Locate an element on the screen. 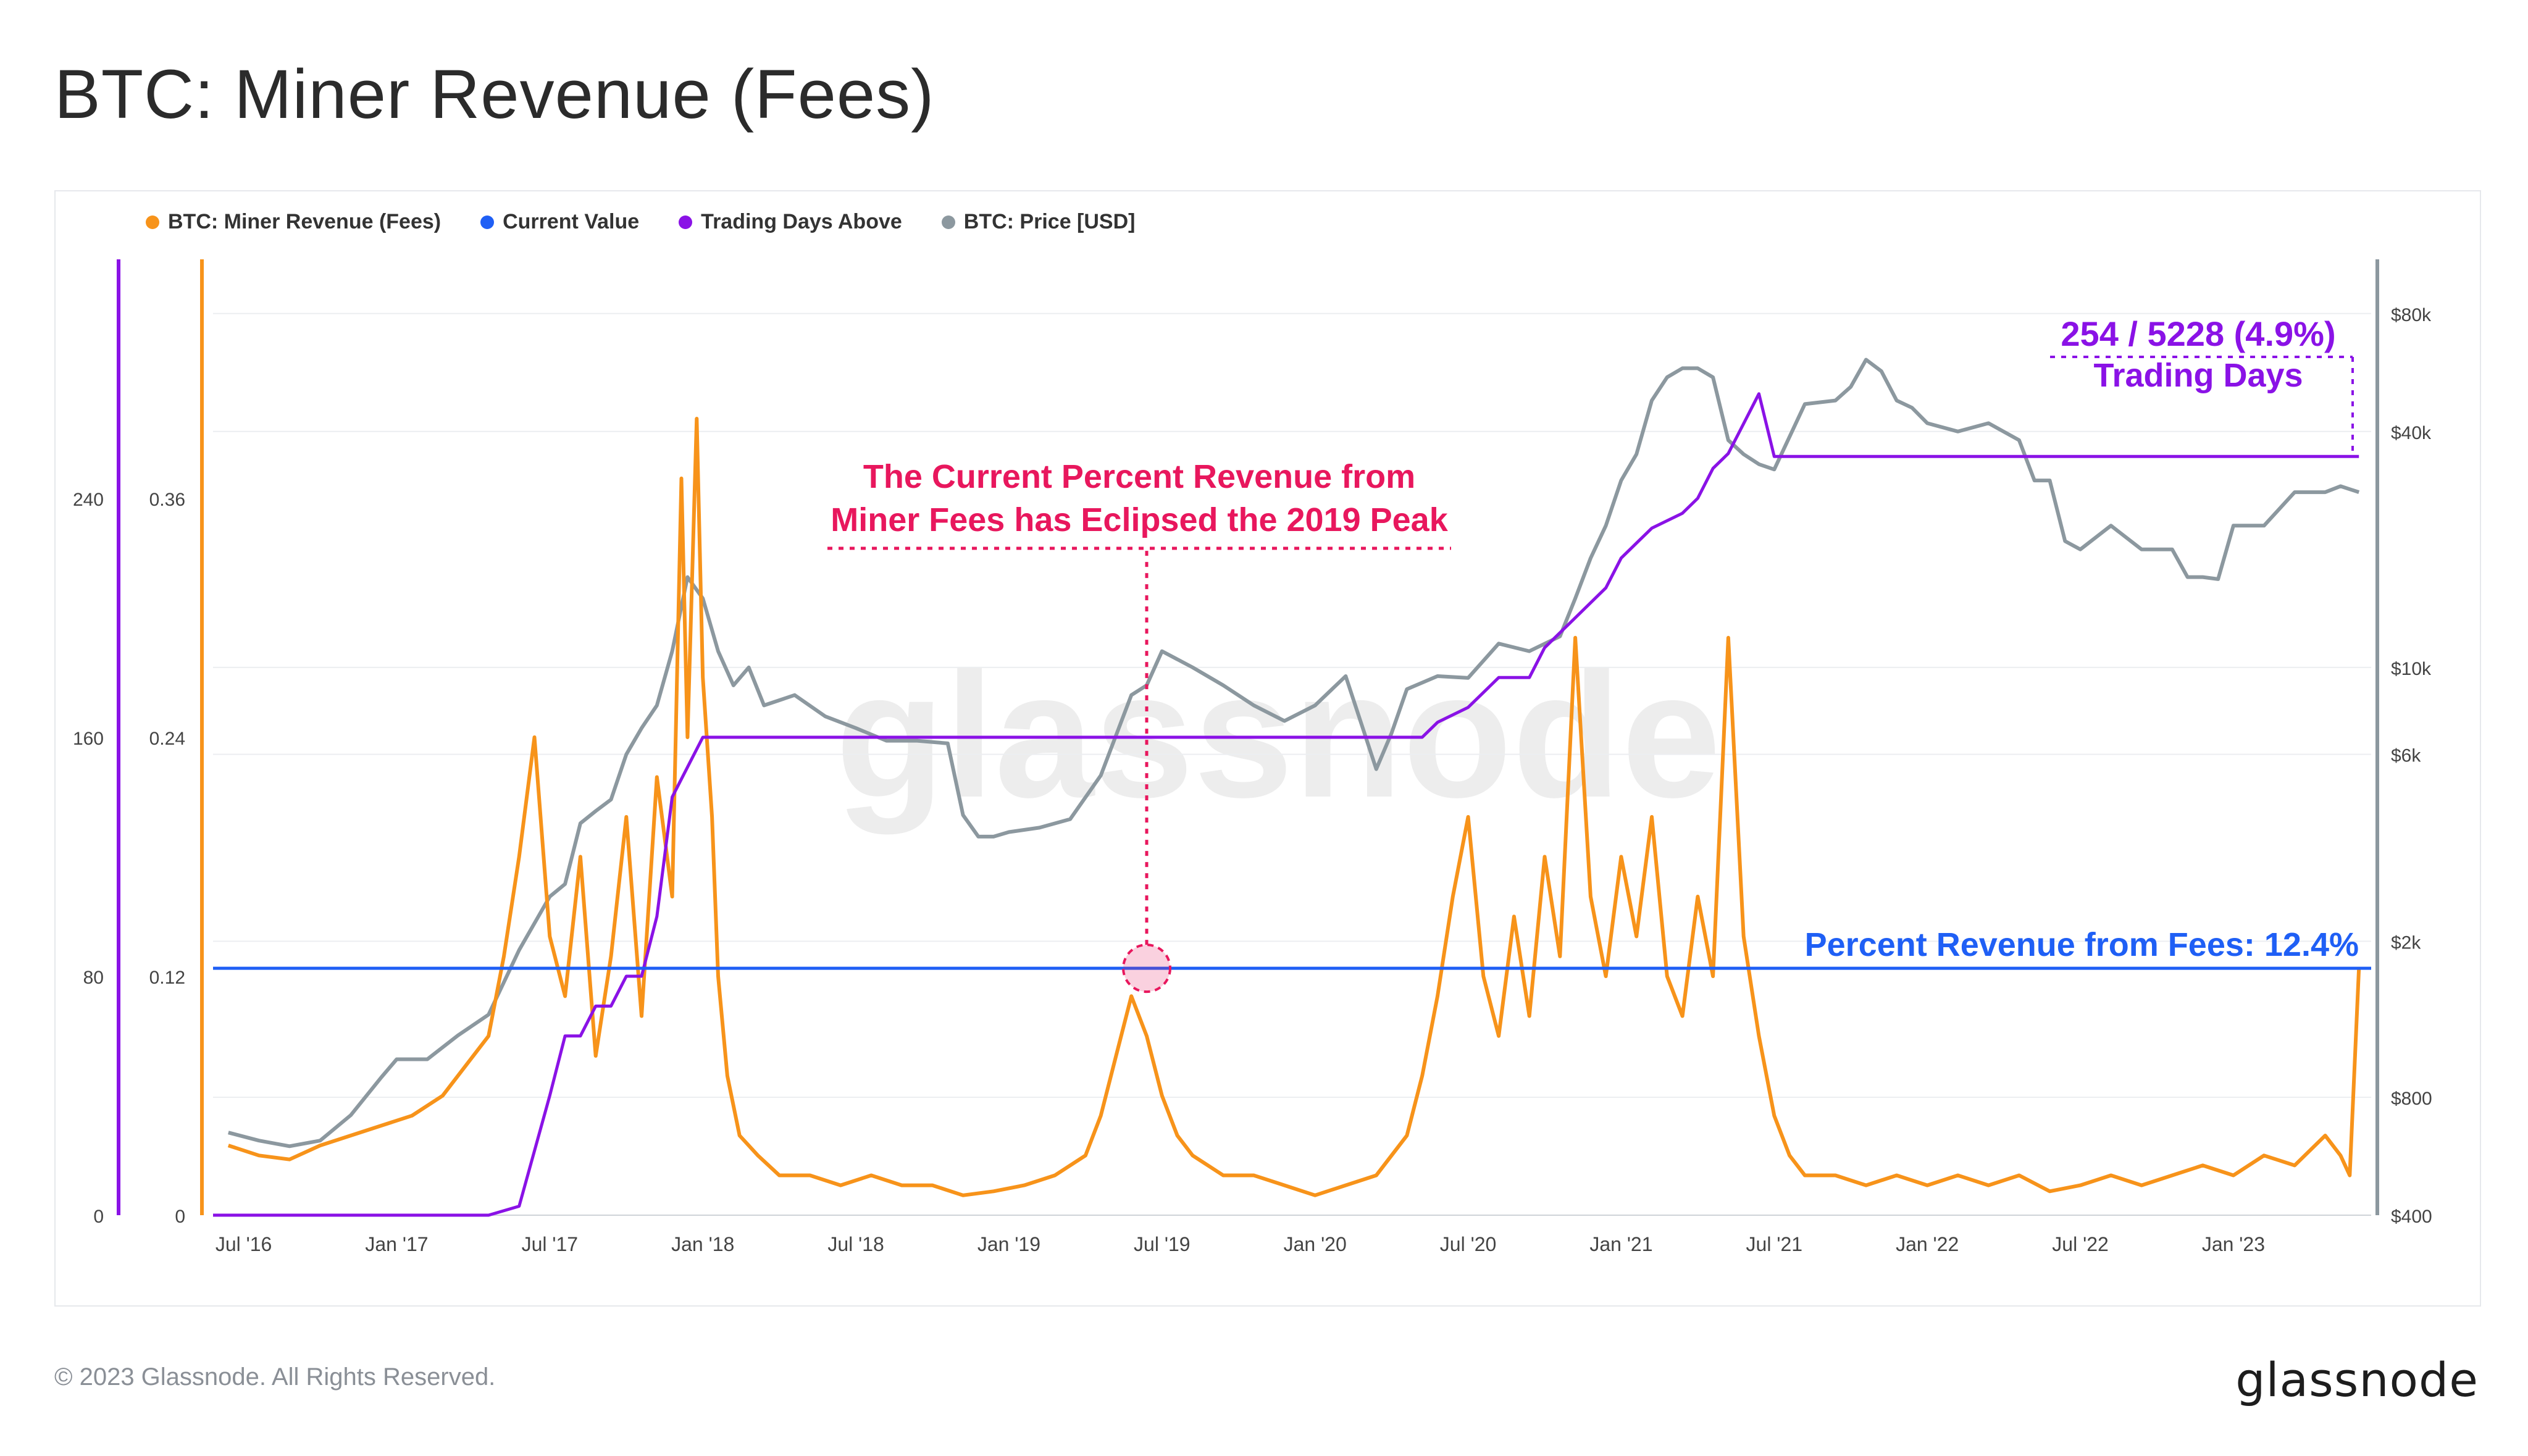  x-tick-1: Jan '17 is located at coordinates (397, 1244).